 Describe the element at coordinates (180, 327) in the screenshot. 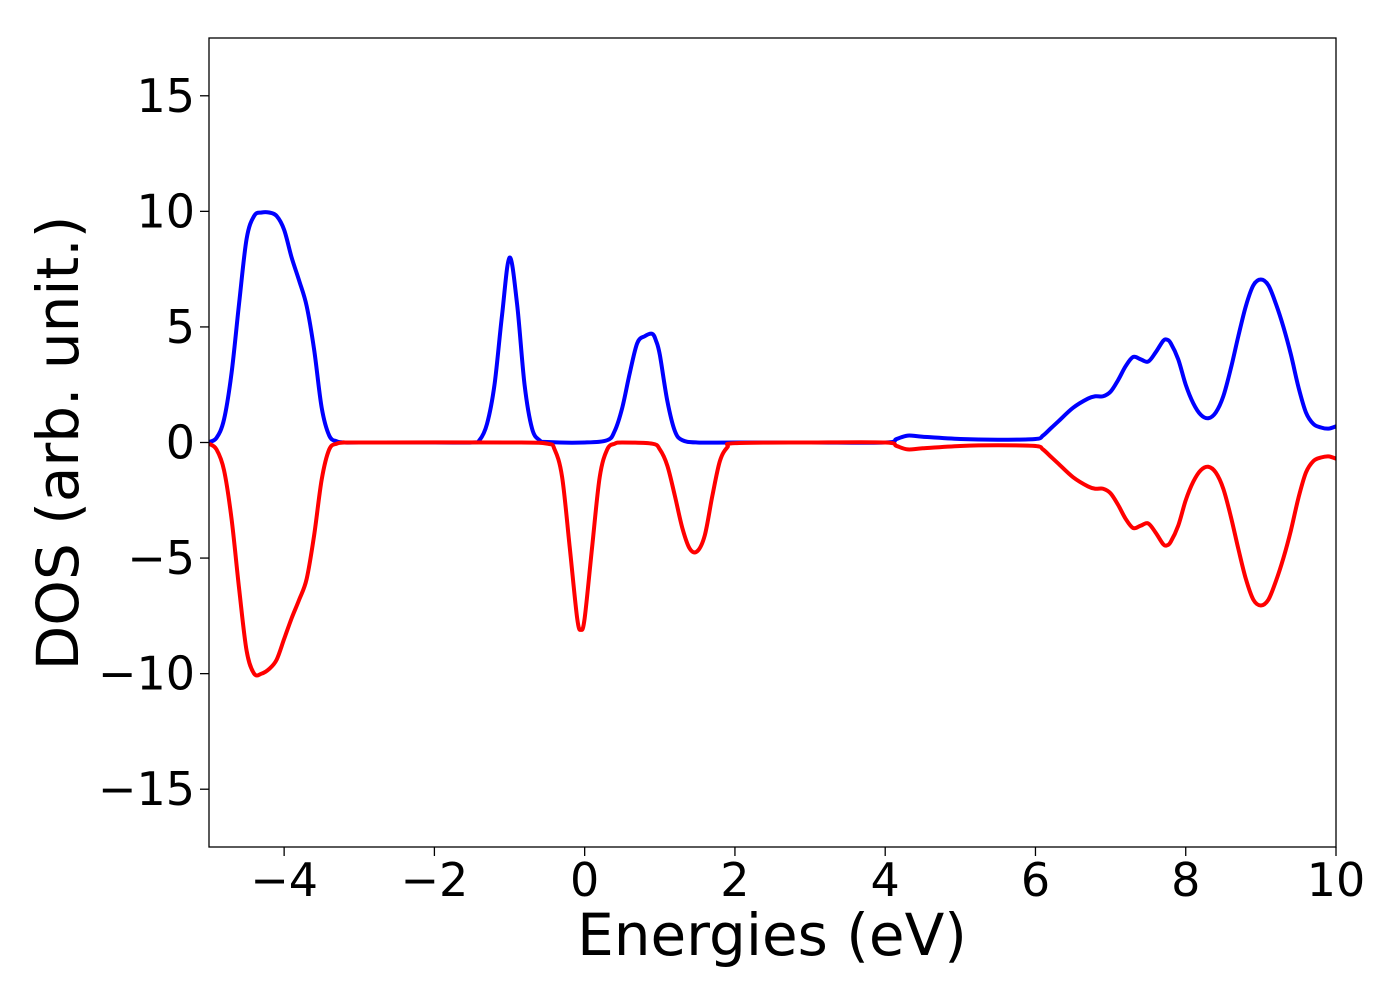

I see `y-tick-label: 5` at that location.